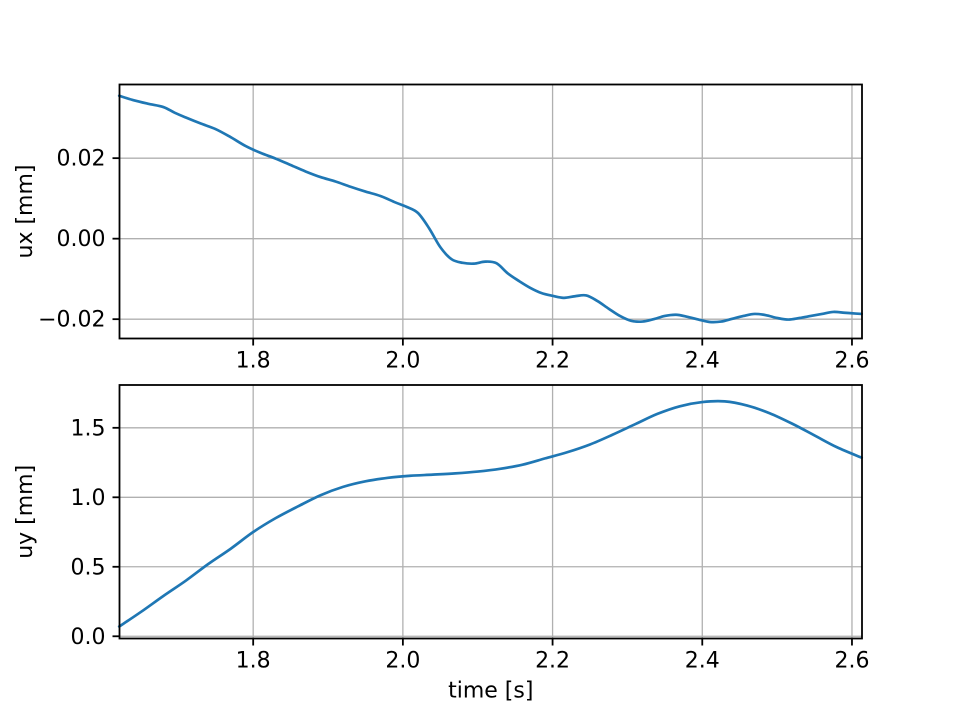 The width and height of the screenshot is (960, 720). Describe the element at coordinates (71, 320) in the screenshot. I see `y-tick-label: −0.02` at that location.